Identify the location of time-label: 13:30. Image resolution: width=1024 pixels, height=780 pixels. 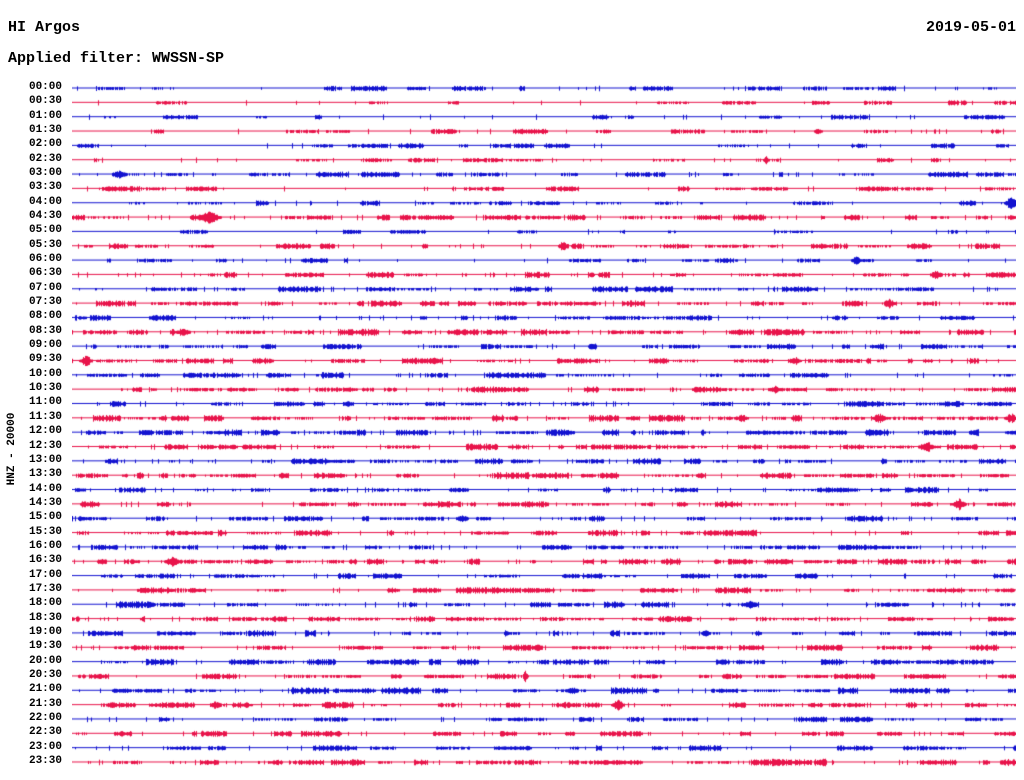
(45, 474).